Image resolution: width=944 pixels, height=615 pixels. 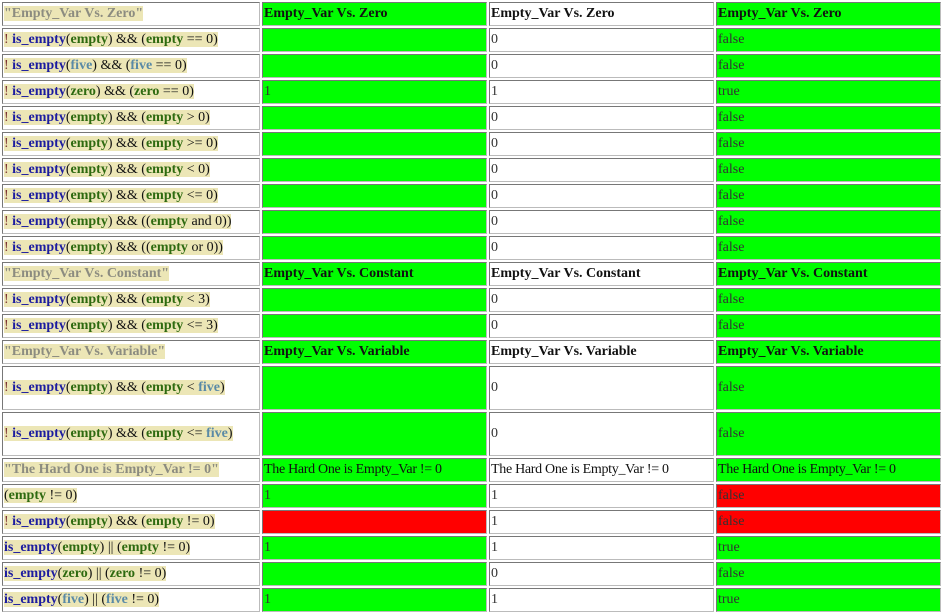 I want to click on code-token-op: or 0)), so click(x=205, y=247).